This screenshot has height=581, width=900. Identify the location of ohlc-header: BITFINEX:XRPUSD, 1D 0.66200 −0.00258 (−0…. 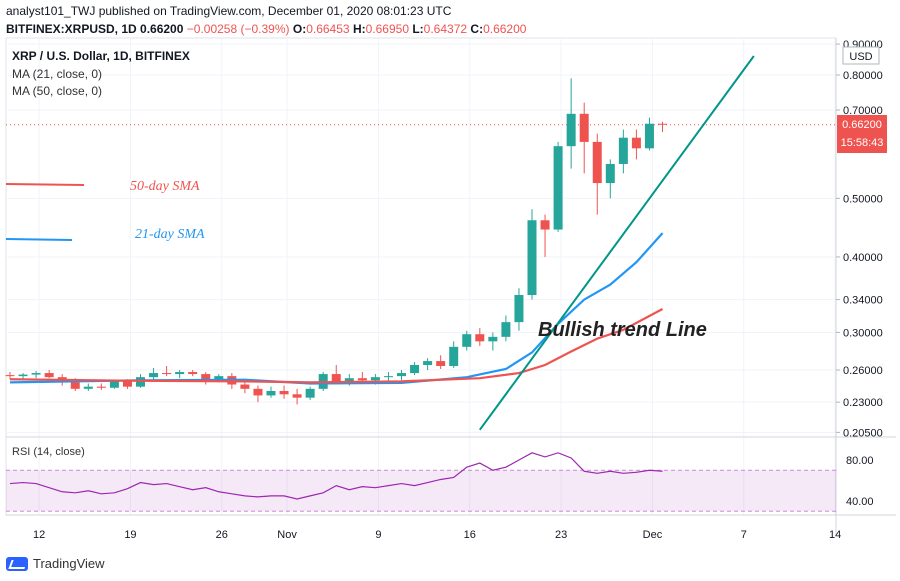
(266, 29).